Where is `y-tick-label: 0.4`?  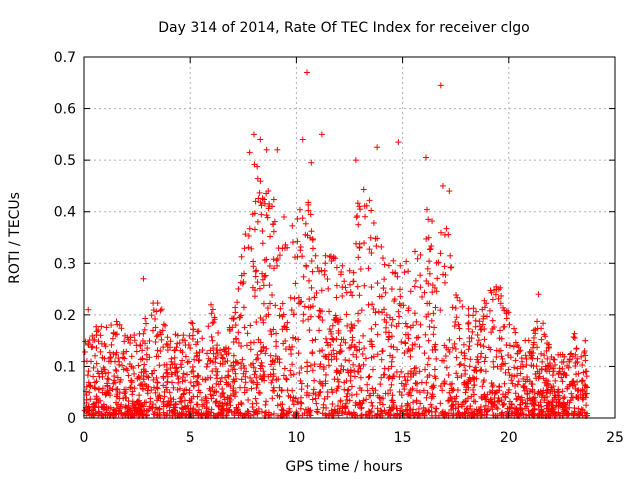 y-tick-label: 0.4 is located at coordinates (65, 213).